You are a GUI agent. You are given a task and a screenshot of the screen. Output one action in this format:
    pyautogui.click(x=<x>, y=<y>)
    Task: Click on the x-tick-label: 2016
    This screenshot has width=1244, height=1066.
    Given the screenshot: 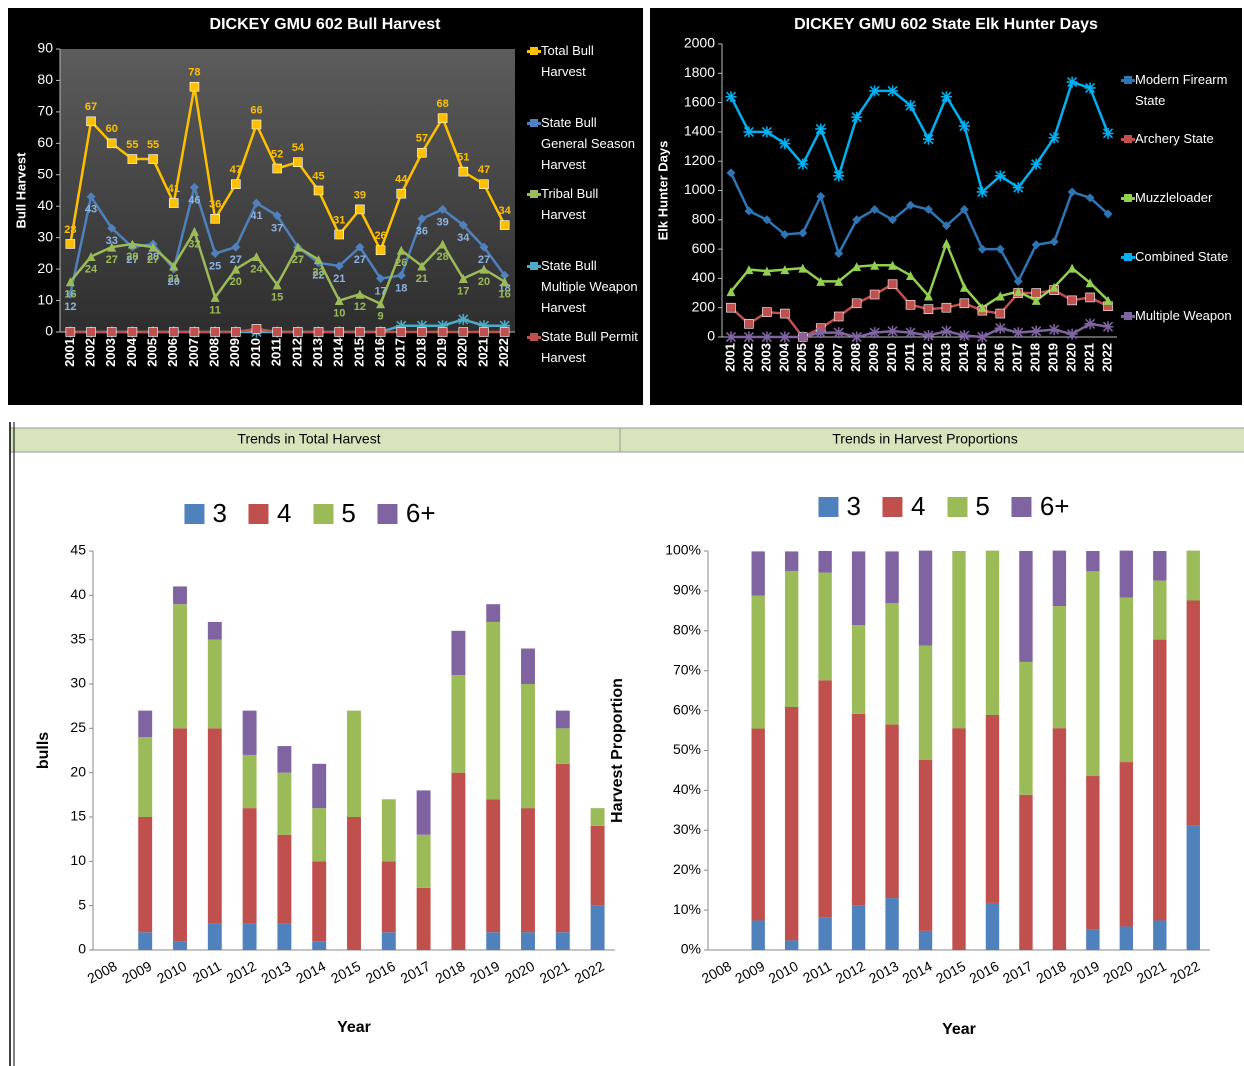 What is the action you would take?
    pyautogui.click(x=380, y=972)
    